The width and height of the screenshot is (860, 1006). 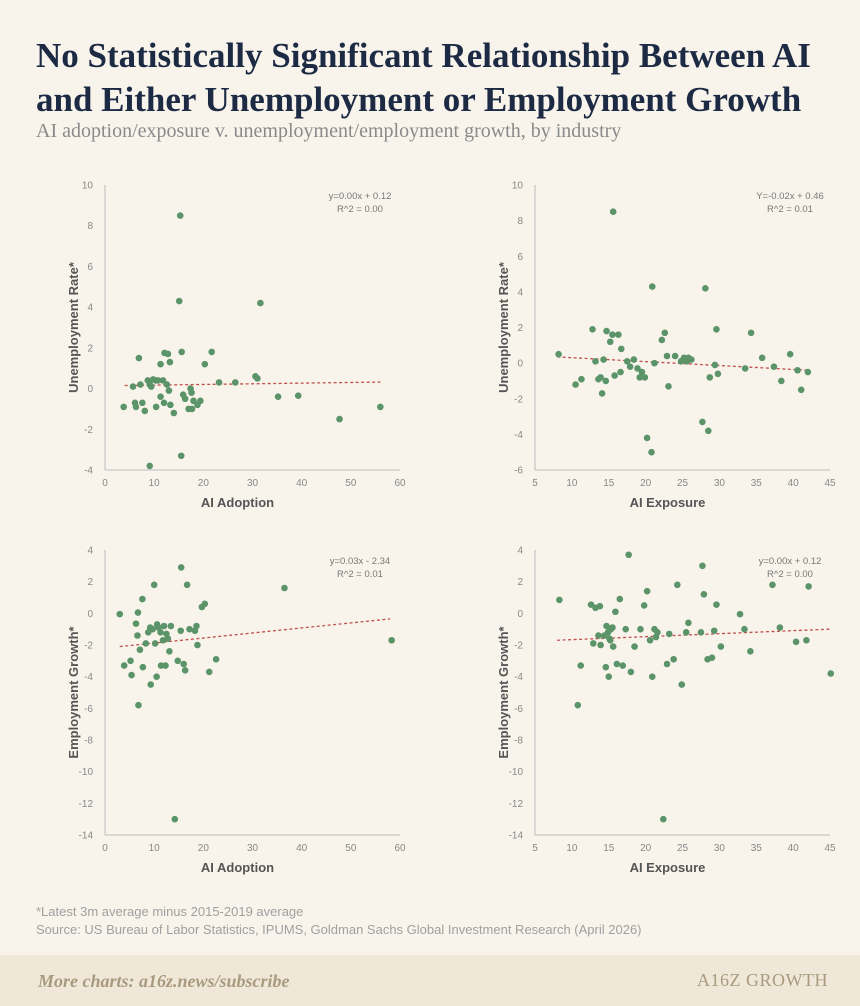 What do you see at coordinates (400, 483) in the screenshot?
I see `x-tick-label: 60` at bounding box center [400, 483].